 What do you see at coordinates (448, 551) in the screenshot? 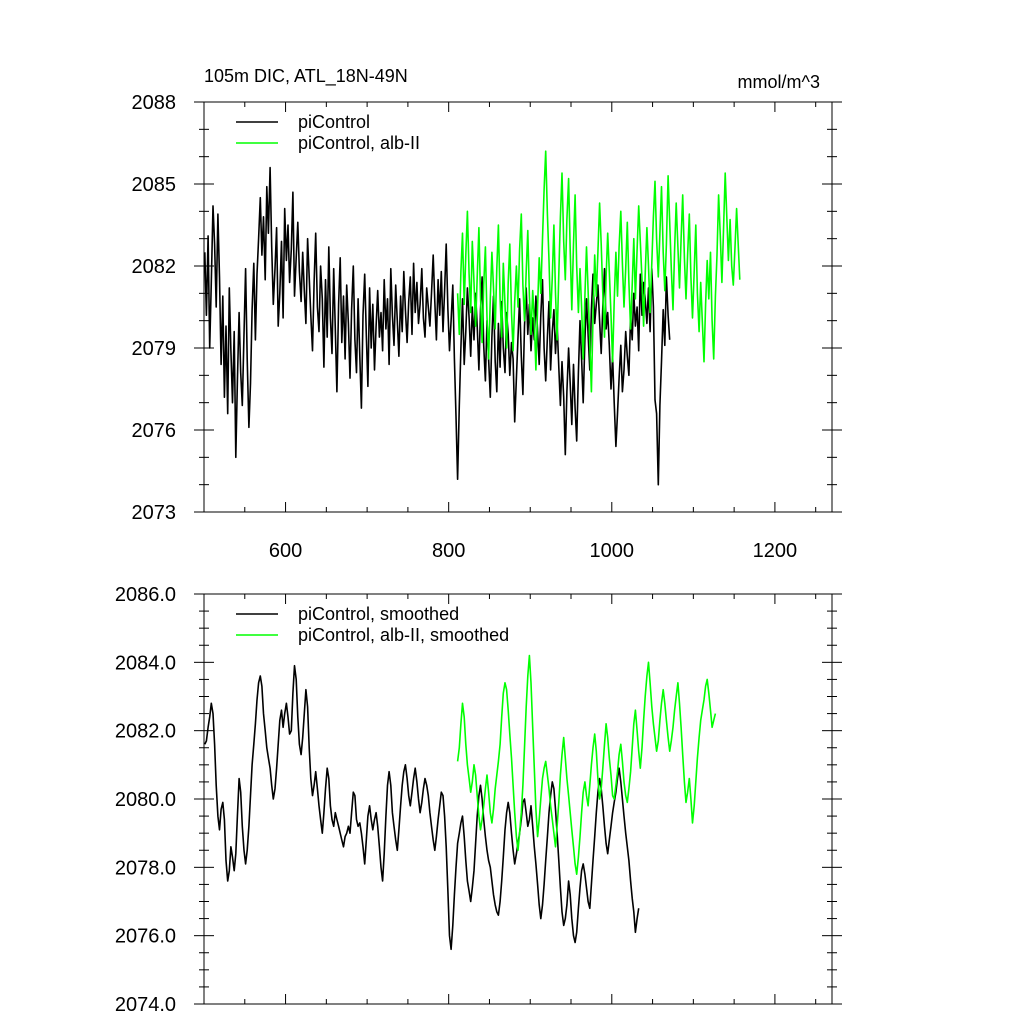
I see `top-x-tick-label: 800` at bounding box center [448, 551].